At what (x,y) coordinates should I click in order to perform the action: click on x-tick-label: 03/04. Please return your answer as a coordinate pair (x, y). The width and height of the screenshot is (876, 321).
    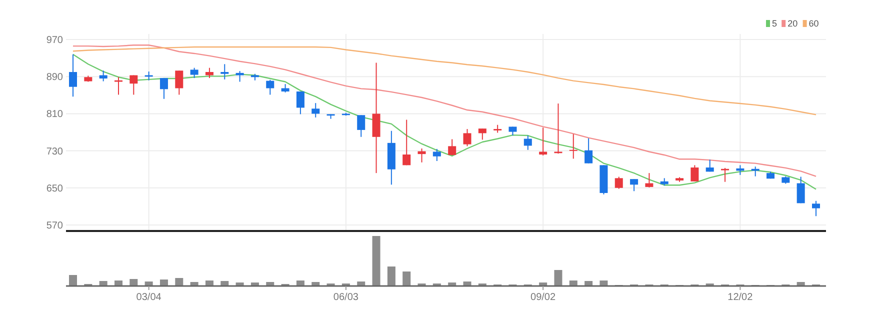
    Looking at the image, I should click on (149, 297).